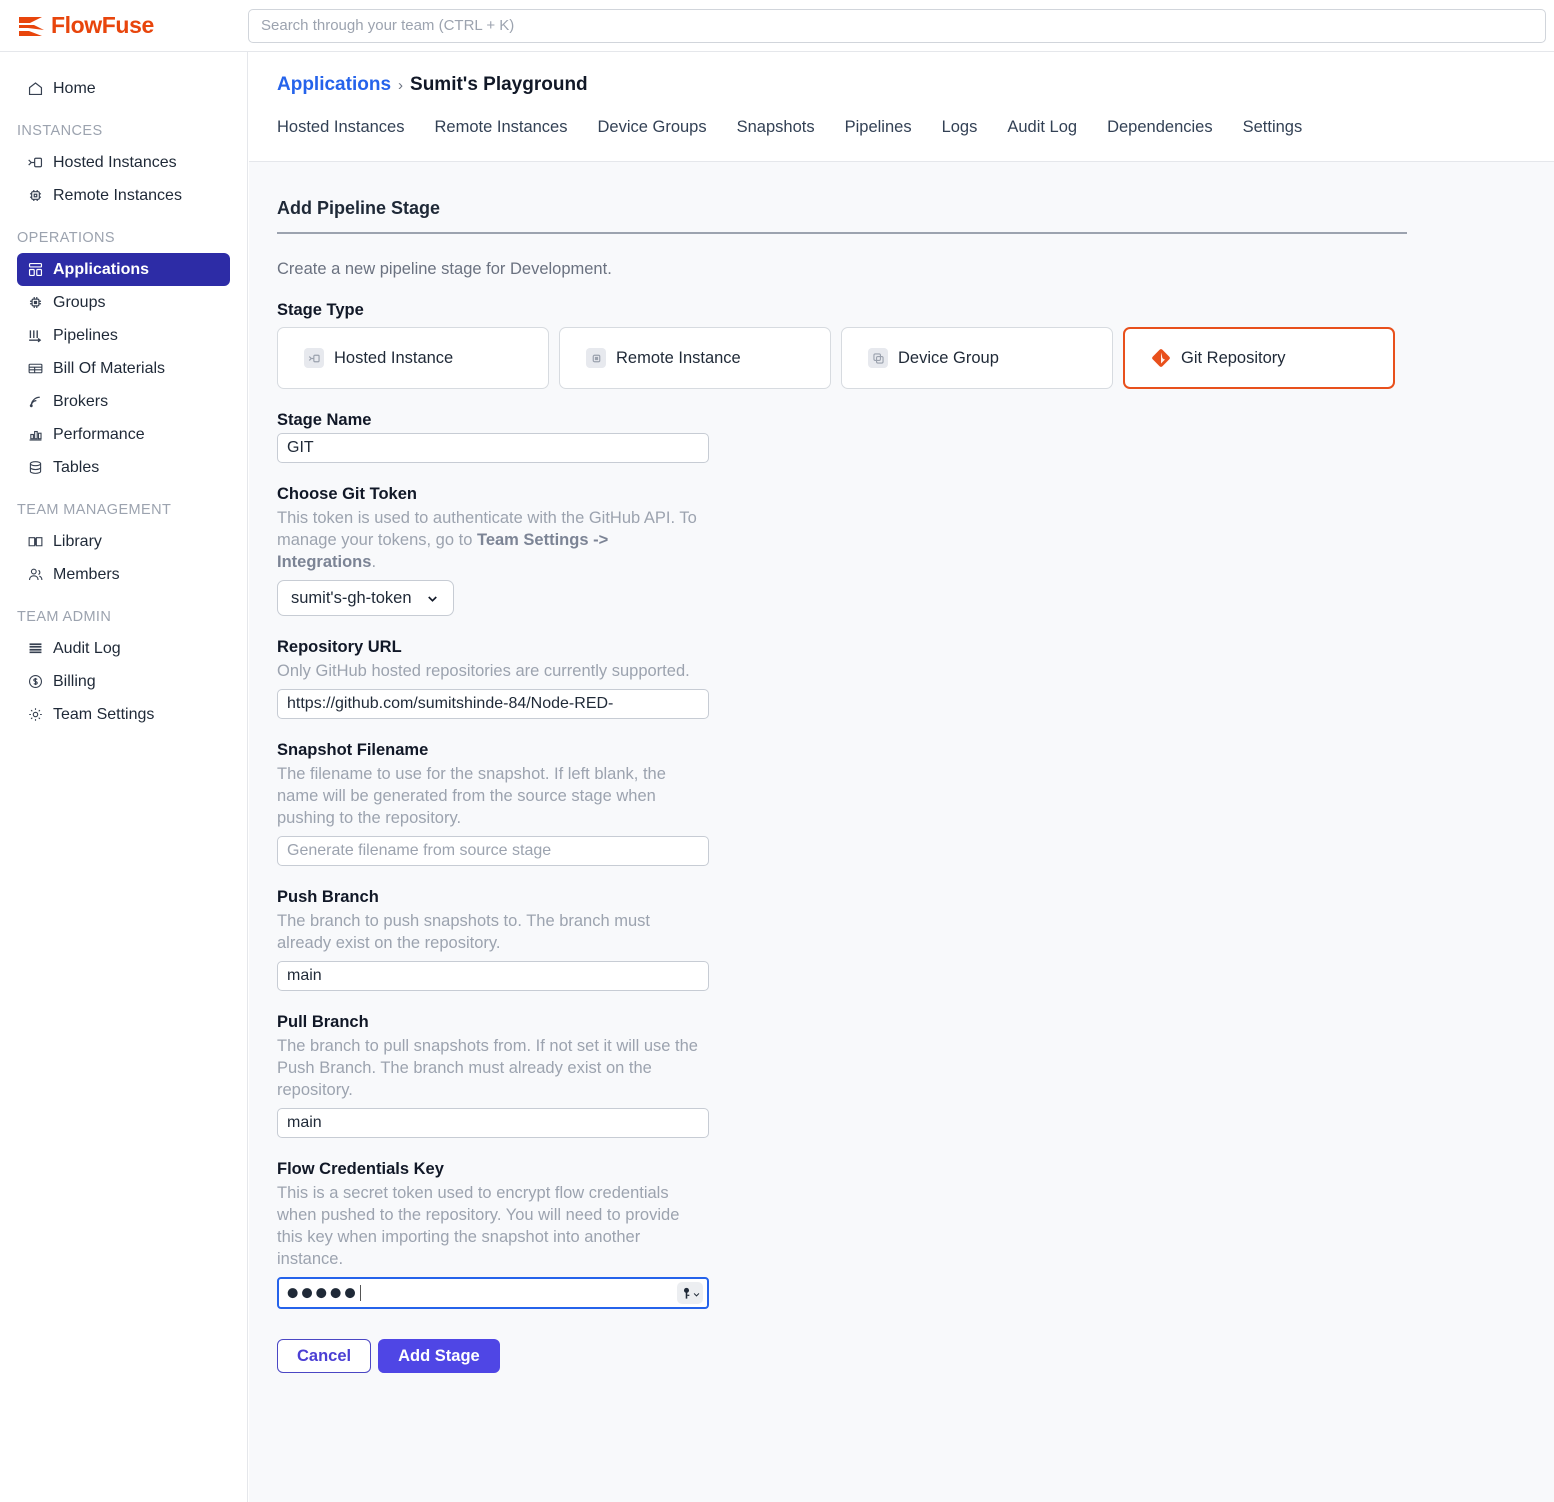 The image size is (1554, 1502). Describe the element at coordinates (94, 510) in the screenshot. I see `sidebar-section-title: TEAM MANAGEMENT` at that location.